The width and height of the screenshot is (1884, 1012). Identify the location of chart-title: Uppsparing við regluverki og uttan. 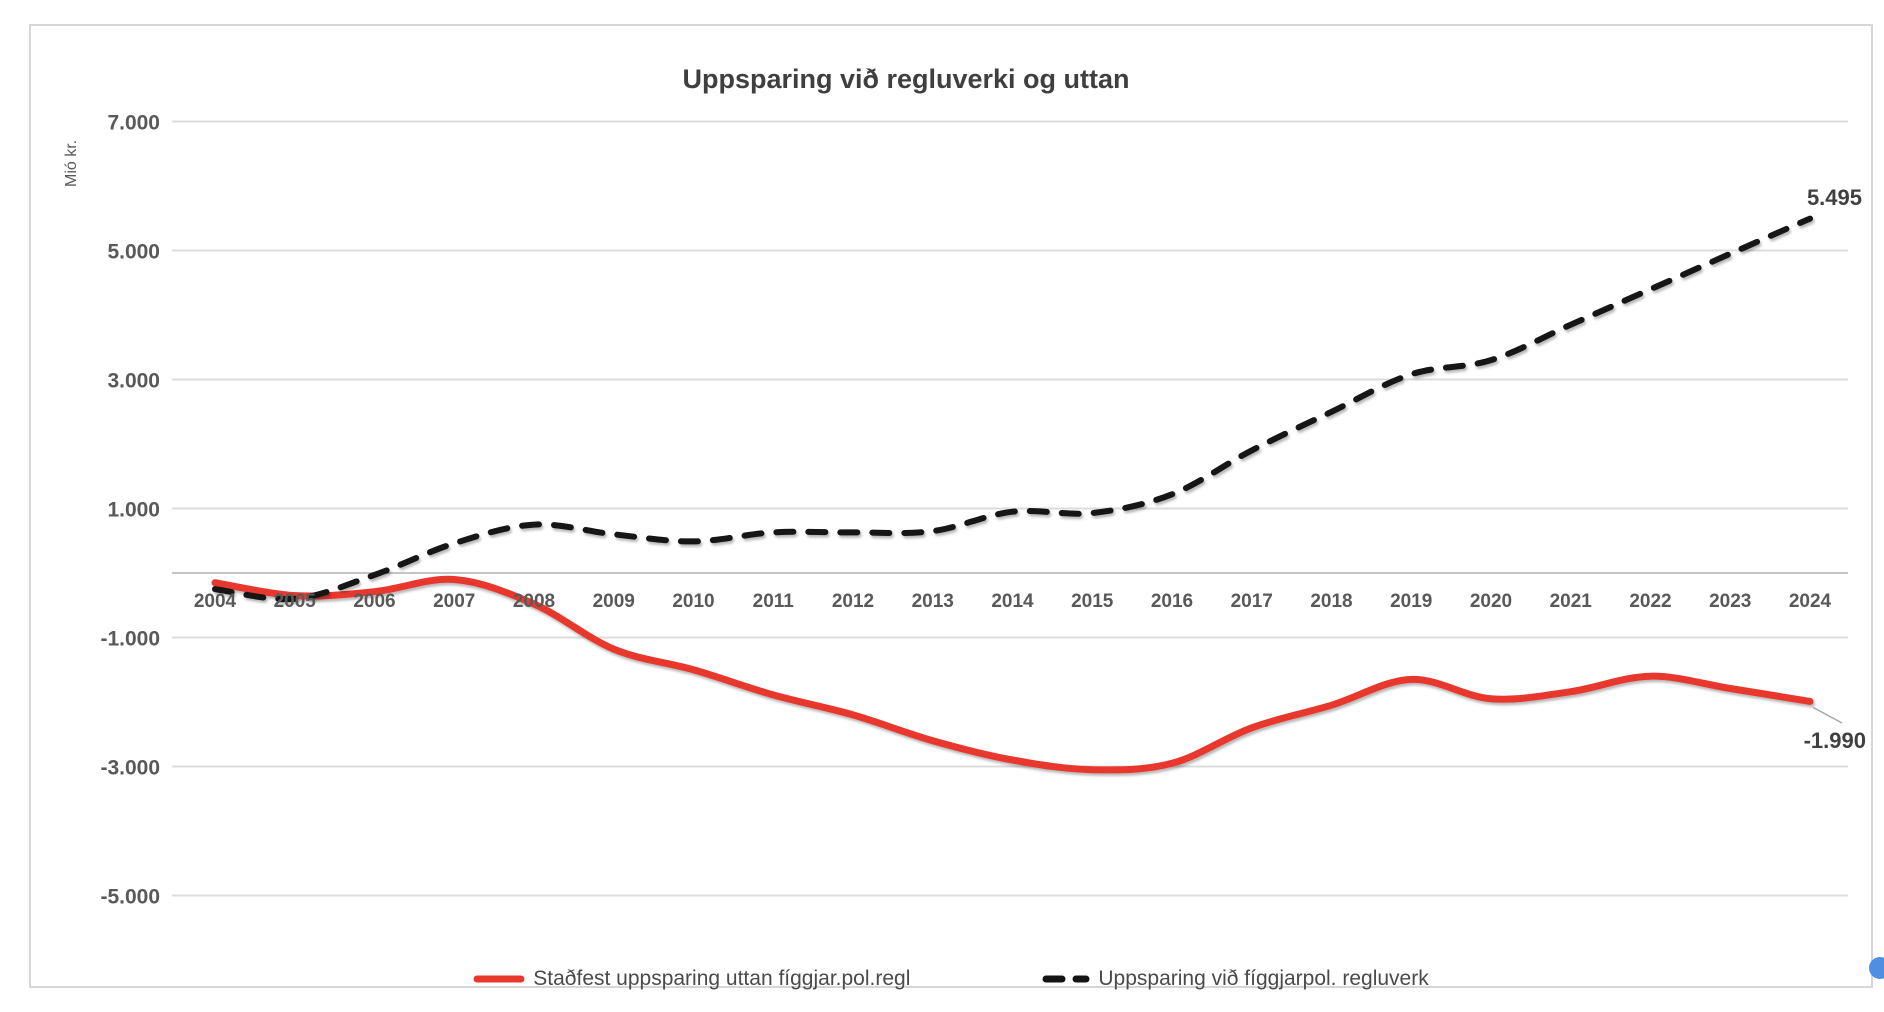
(906, 79).